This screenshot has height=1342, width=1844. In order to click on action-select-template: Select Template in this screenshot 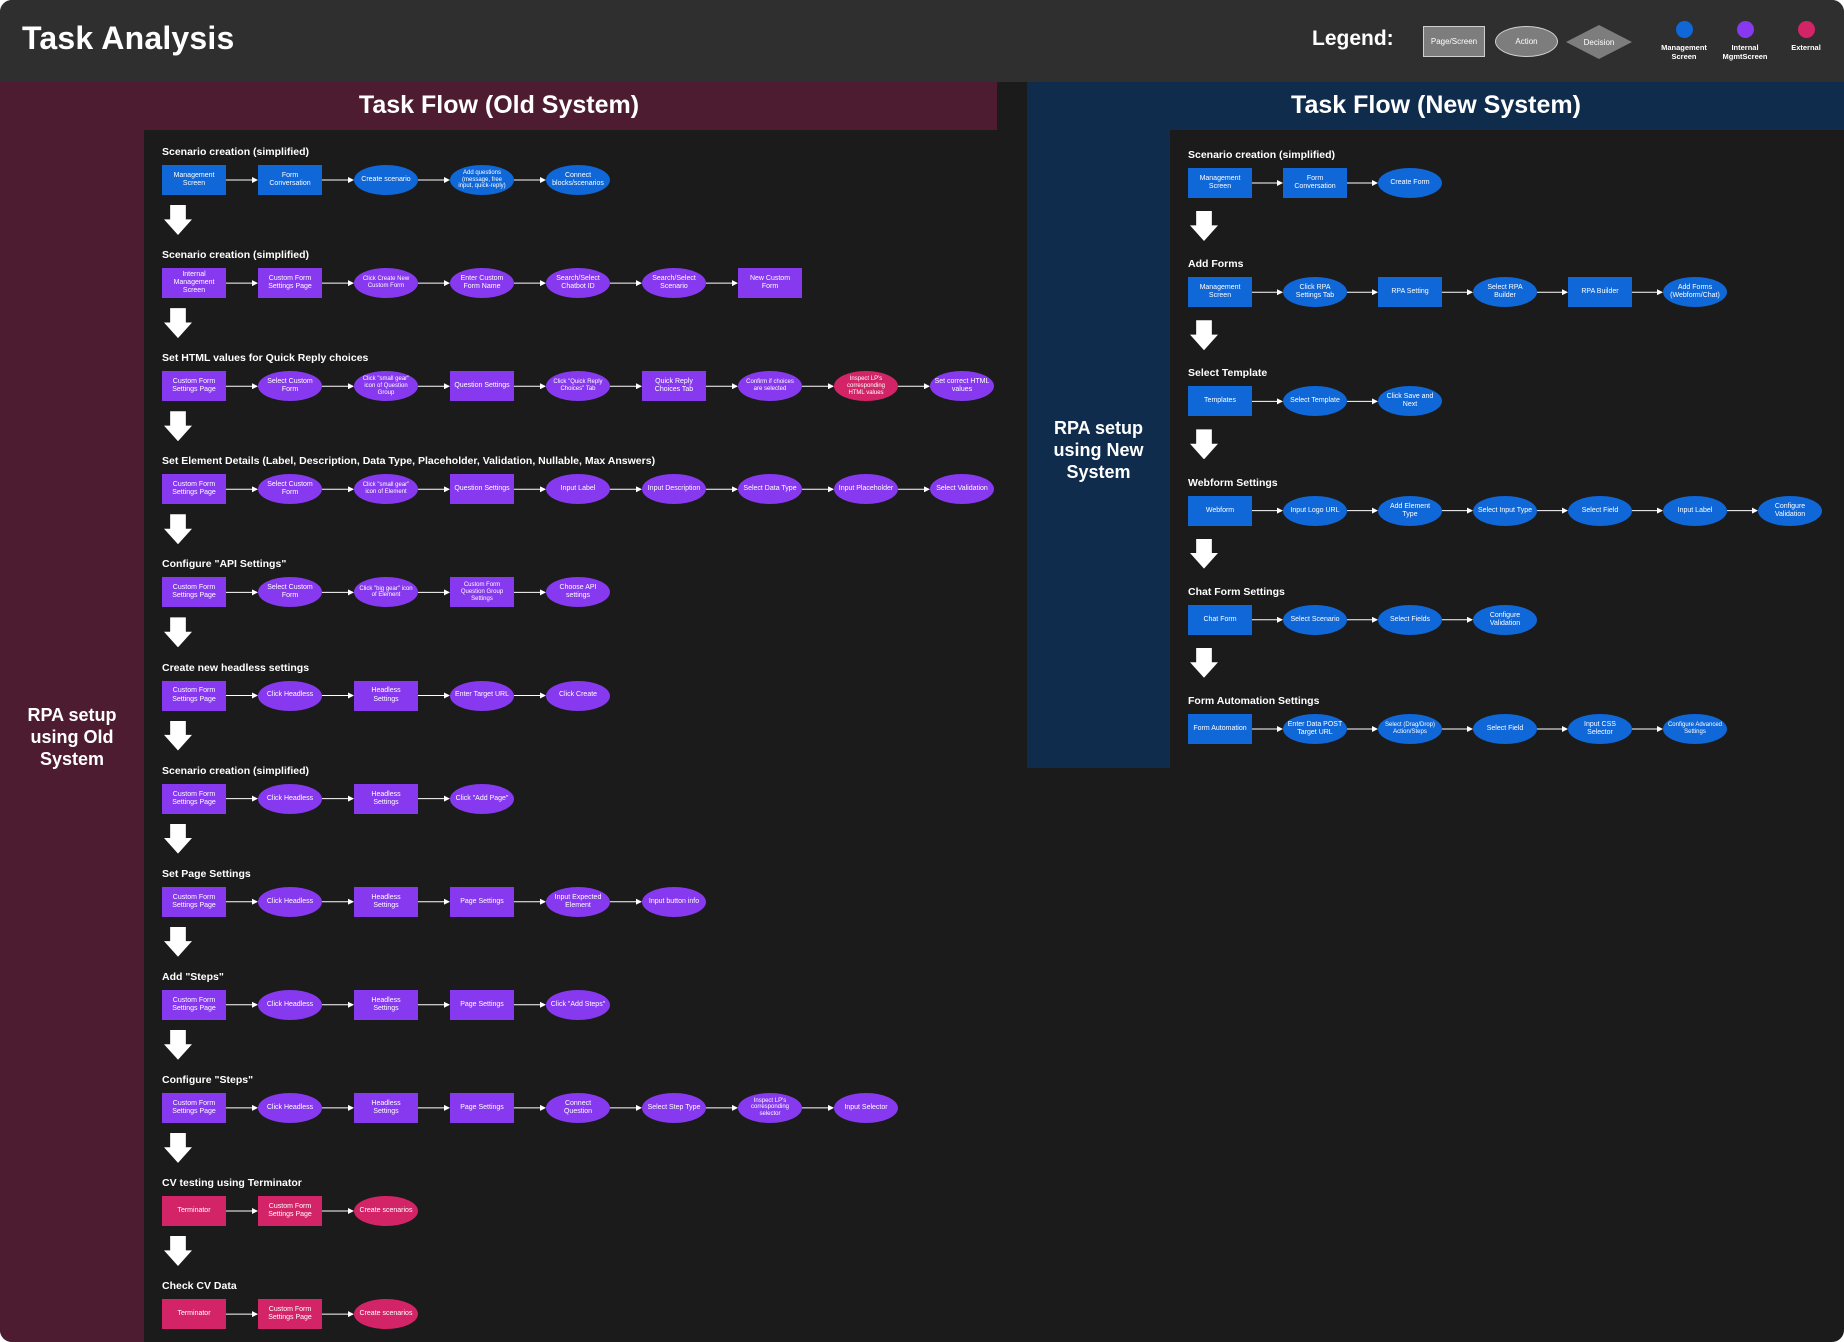, I will do `click(1315, 401)`.